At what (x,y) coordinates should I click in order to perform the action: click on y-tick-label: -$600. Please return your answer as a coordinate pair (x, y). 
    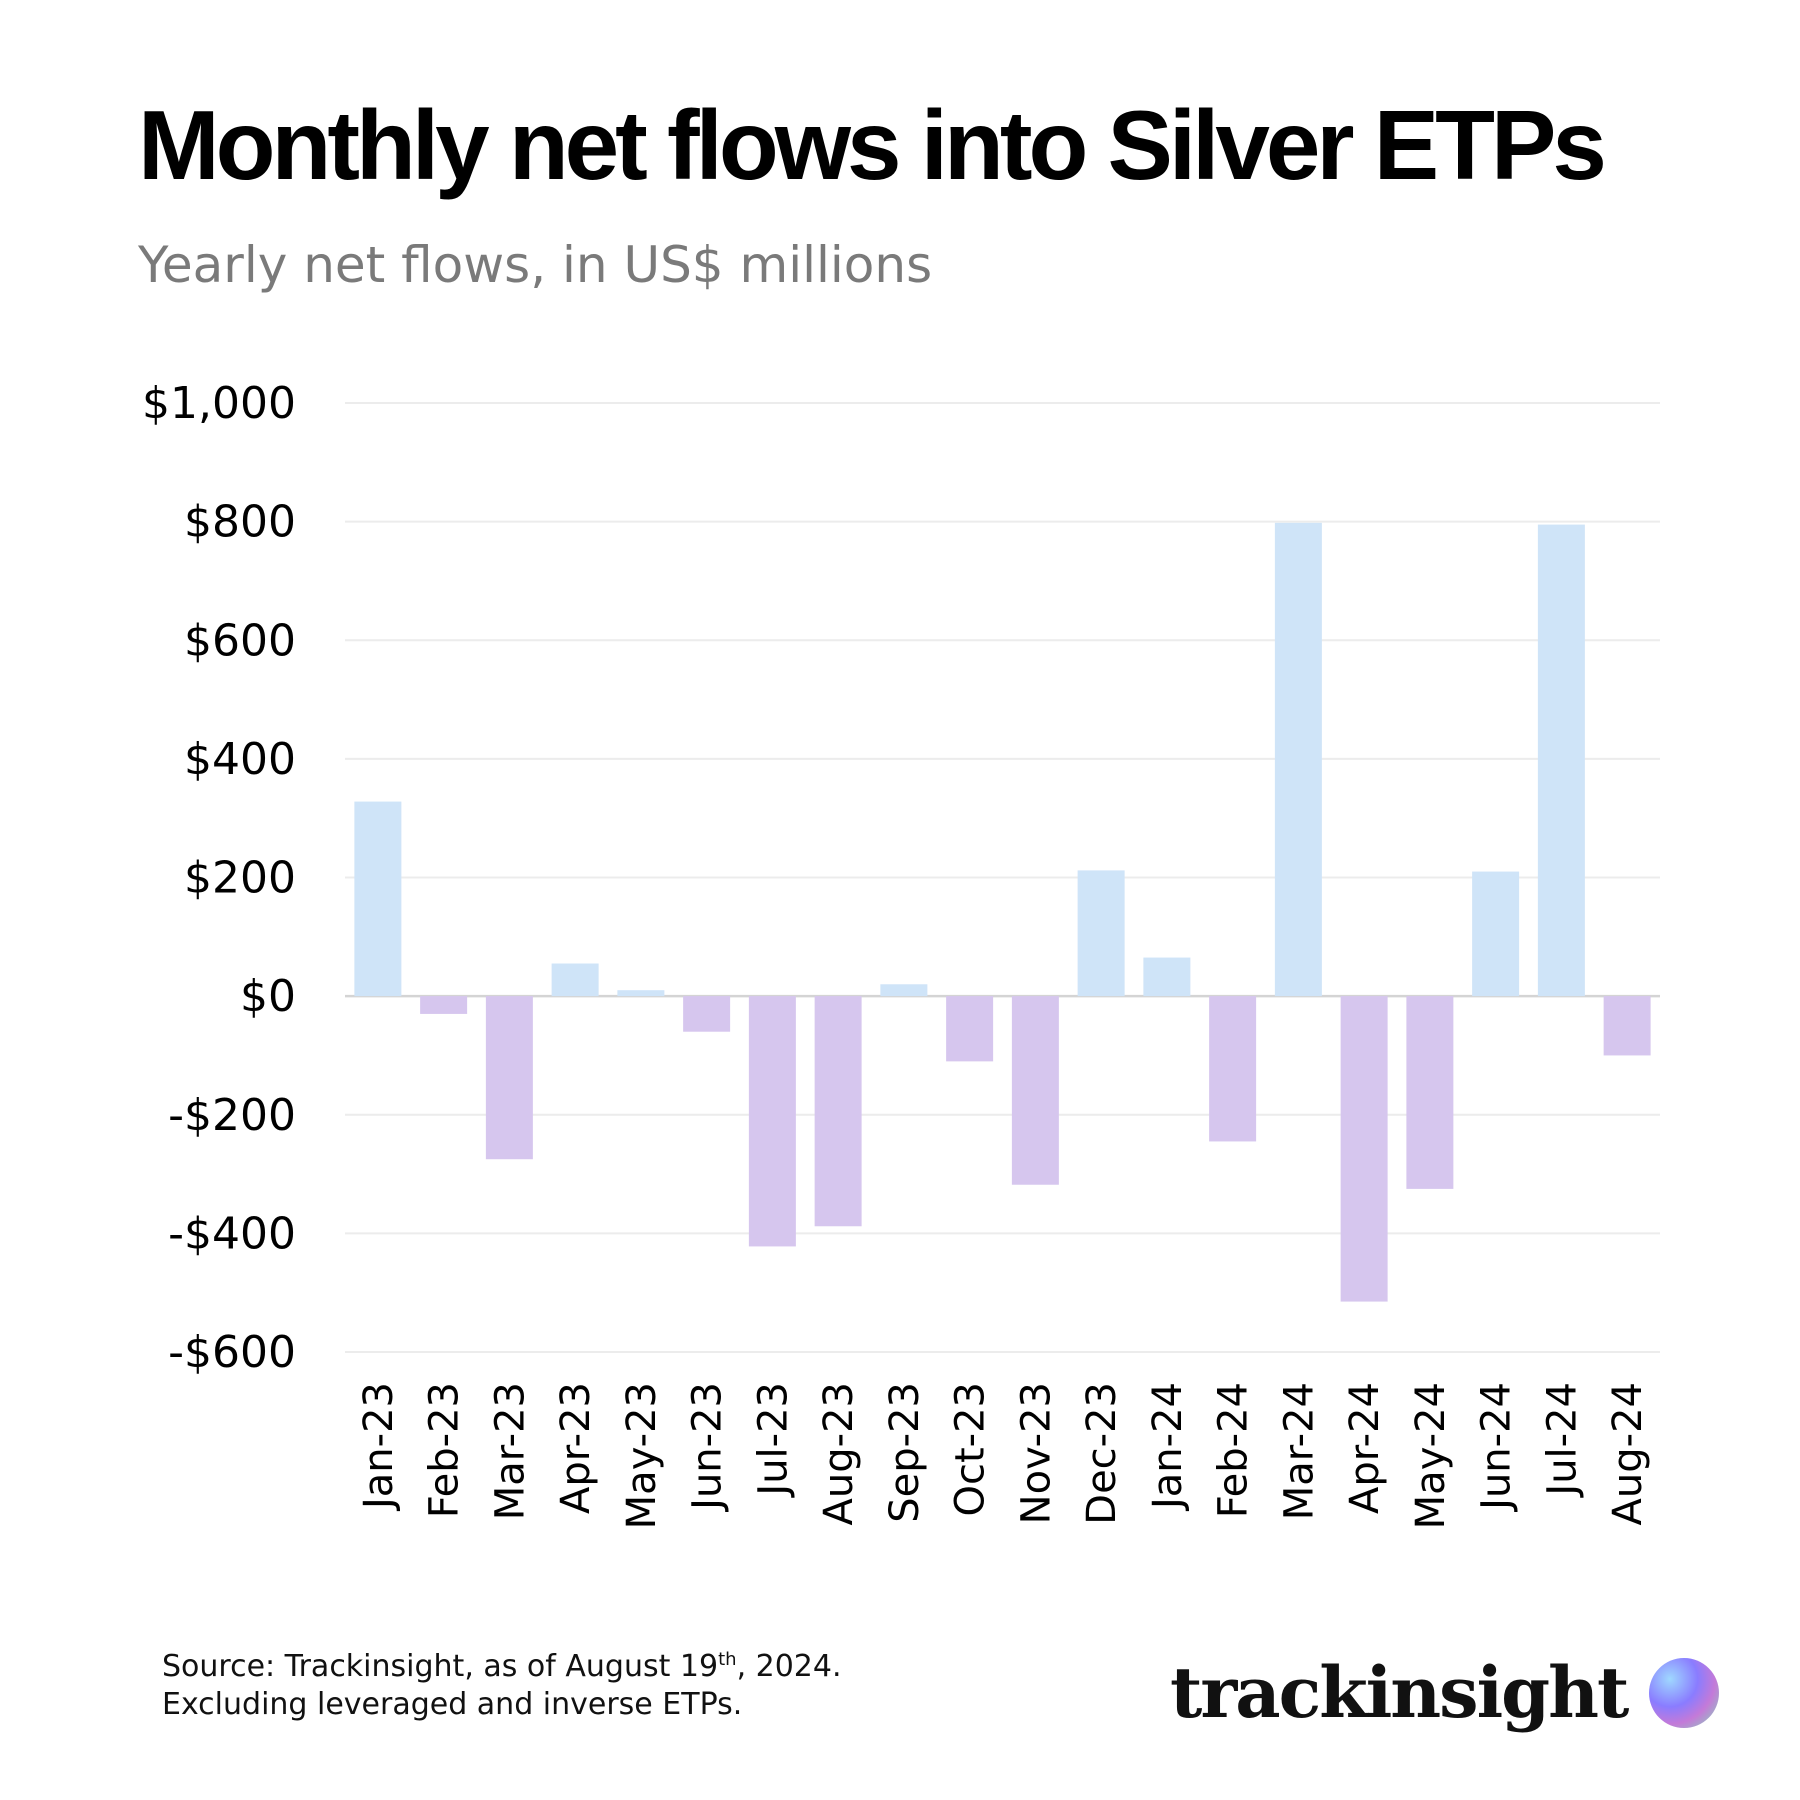
    Looking at the image, I should click on (232, 1352).